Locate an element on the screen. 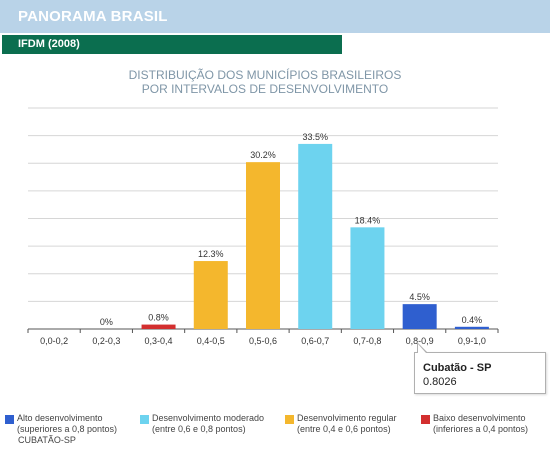  legend-label: Desenvolvimento moderado is located at coordinates (208, 418).